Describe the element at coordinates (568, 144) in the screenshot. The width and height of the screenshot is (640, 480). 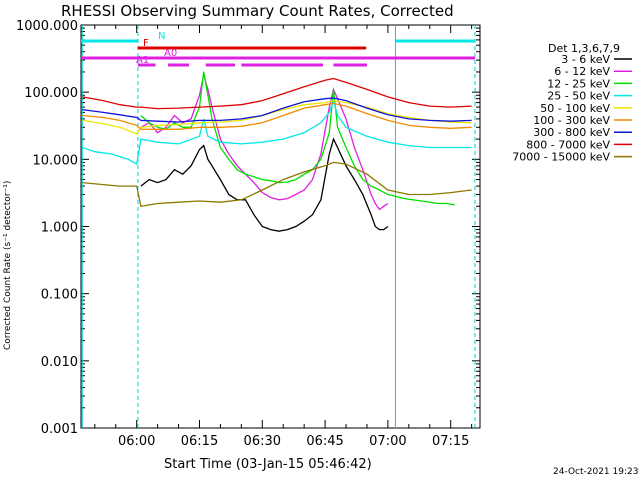
I see `legend-entry: 800 - 7000 keV` at that location.